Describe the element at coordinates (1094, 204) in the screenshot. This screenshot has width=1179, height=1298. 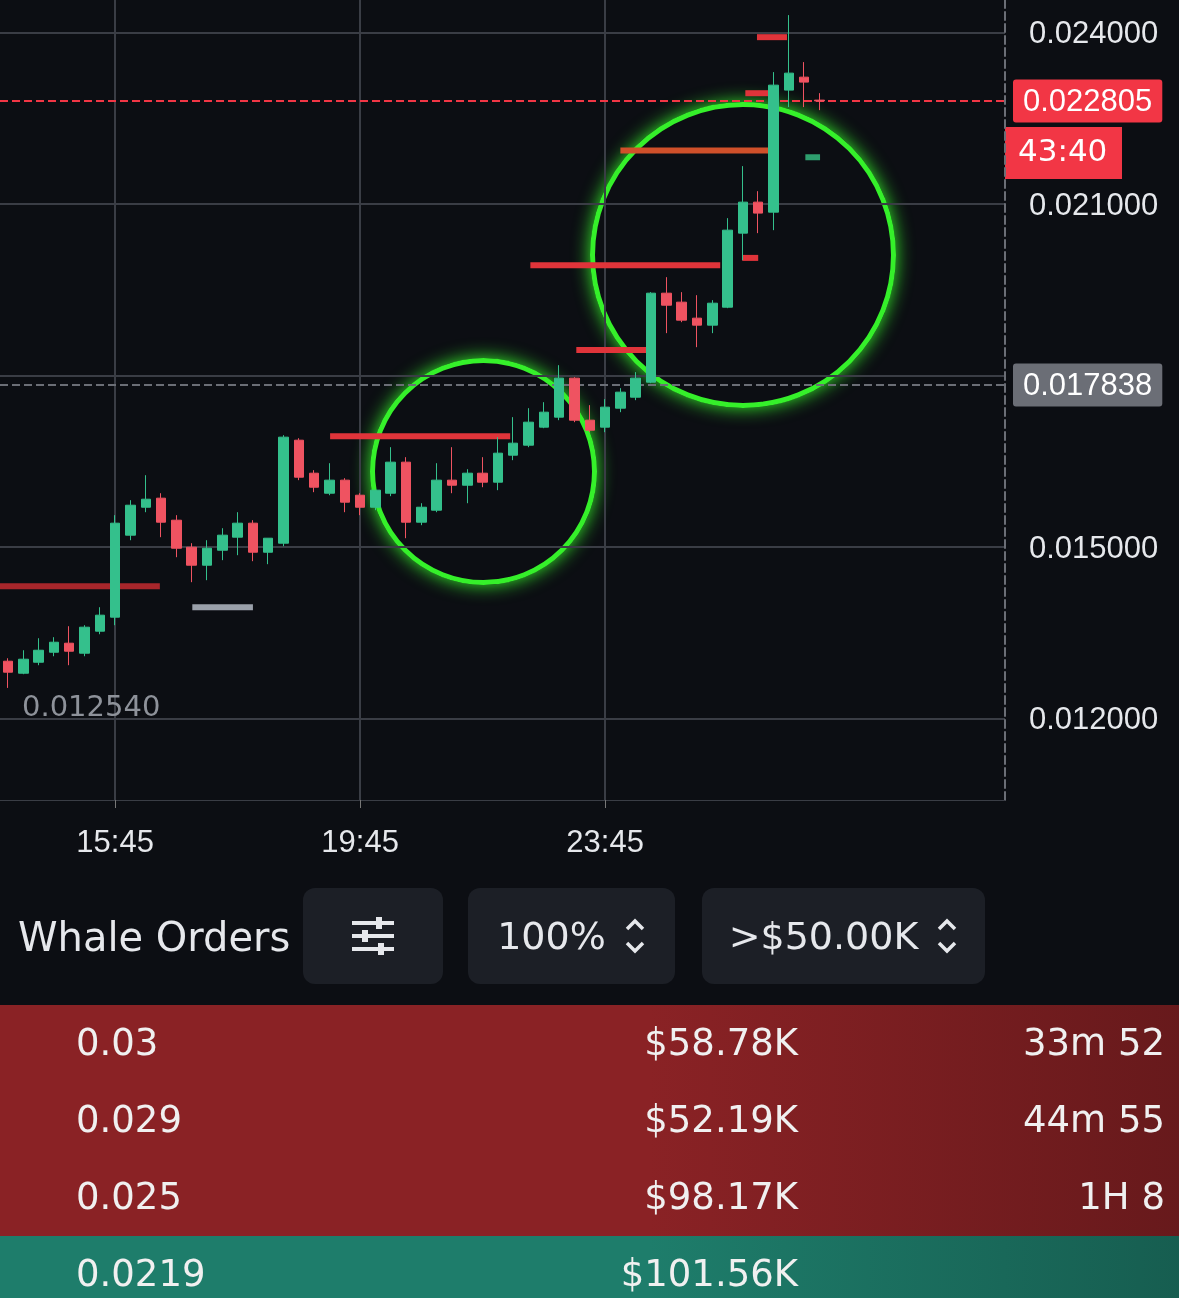
I see `y-tick-label: 0.021000` at that location.